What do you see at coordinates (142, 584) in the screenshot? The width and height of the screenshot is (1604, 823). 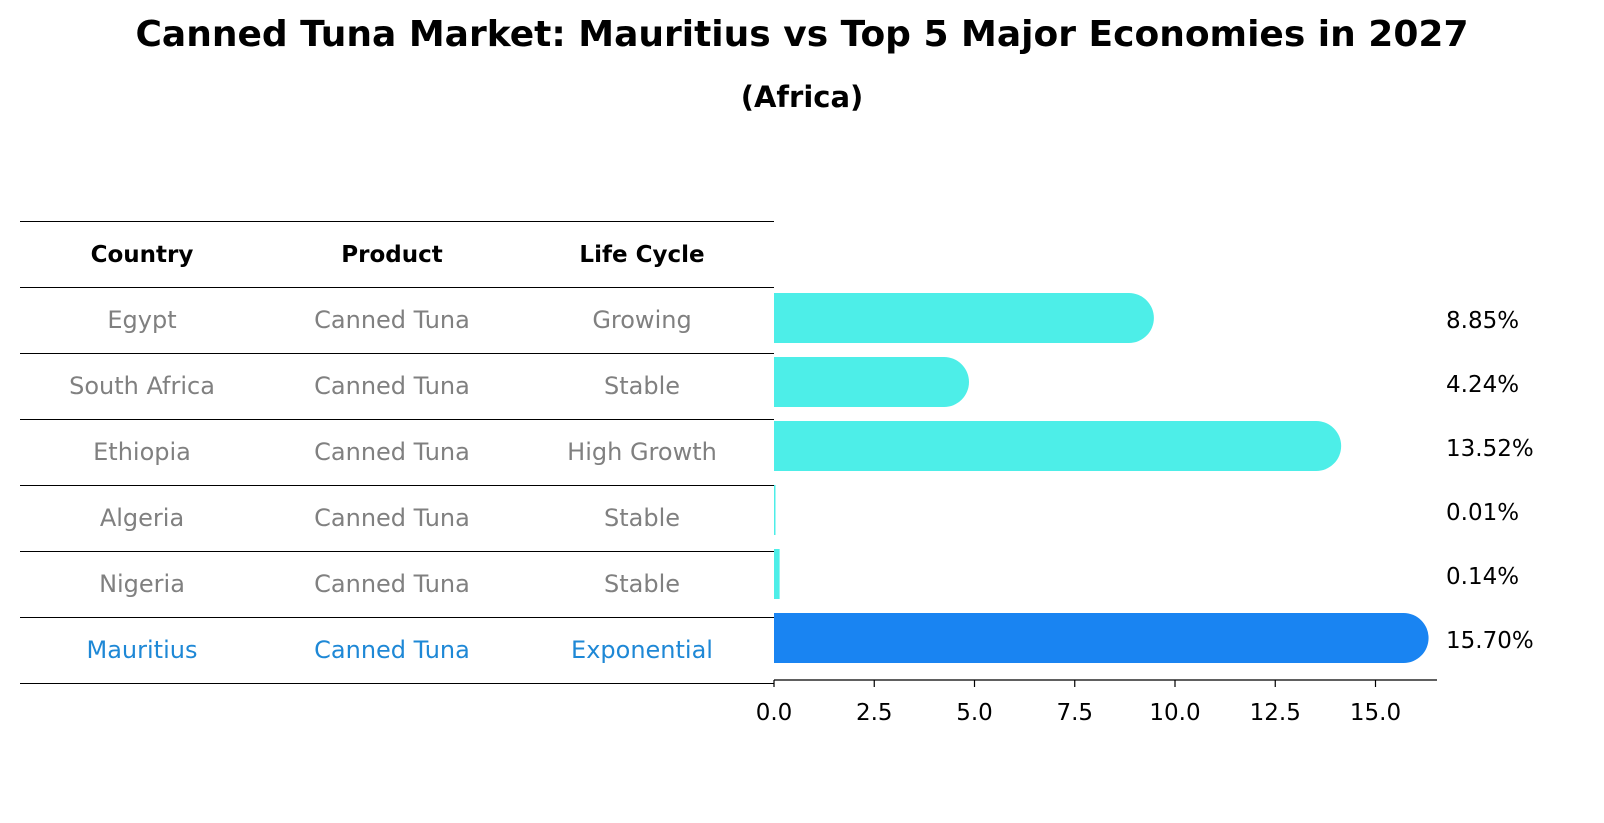 I see `table-cell: Nigeria` at bounding box center [142, 584].